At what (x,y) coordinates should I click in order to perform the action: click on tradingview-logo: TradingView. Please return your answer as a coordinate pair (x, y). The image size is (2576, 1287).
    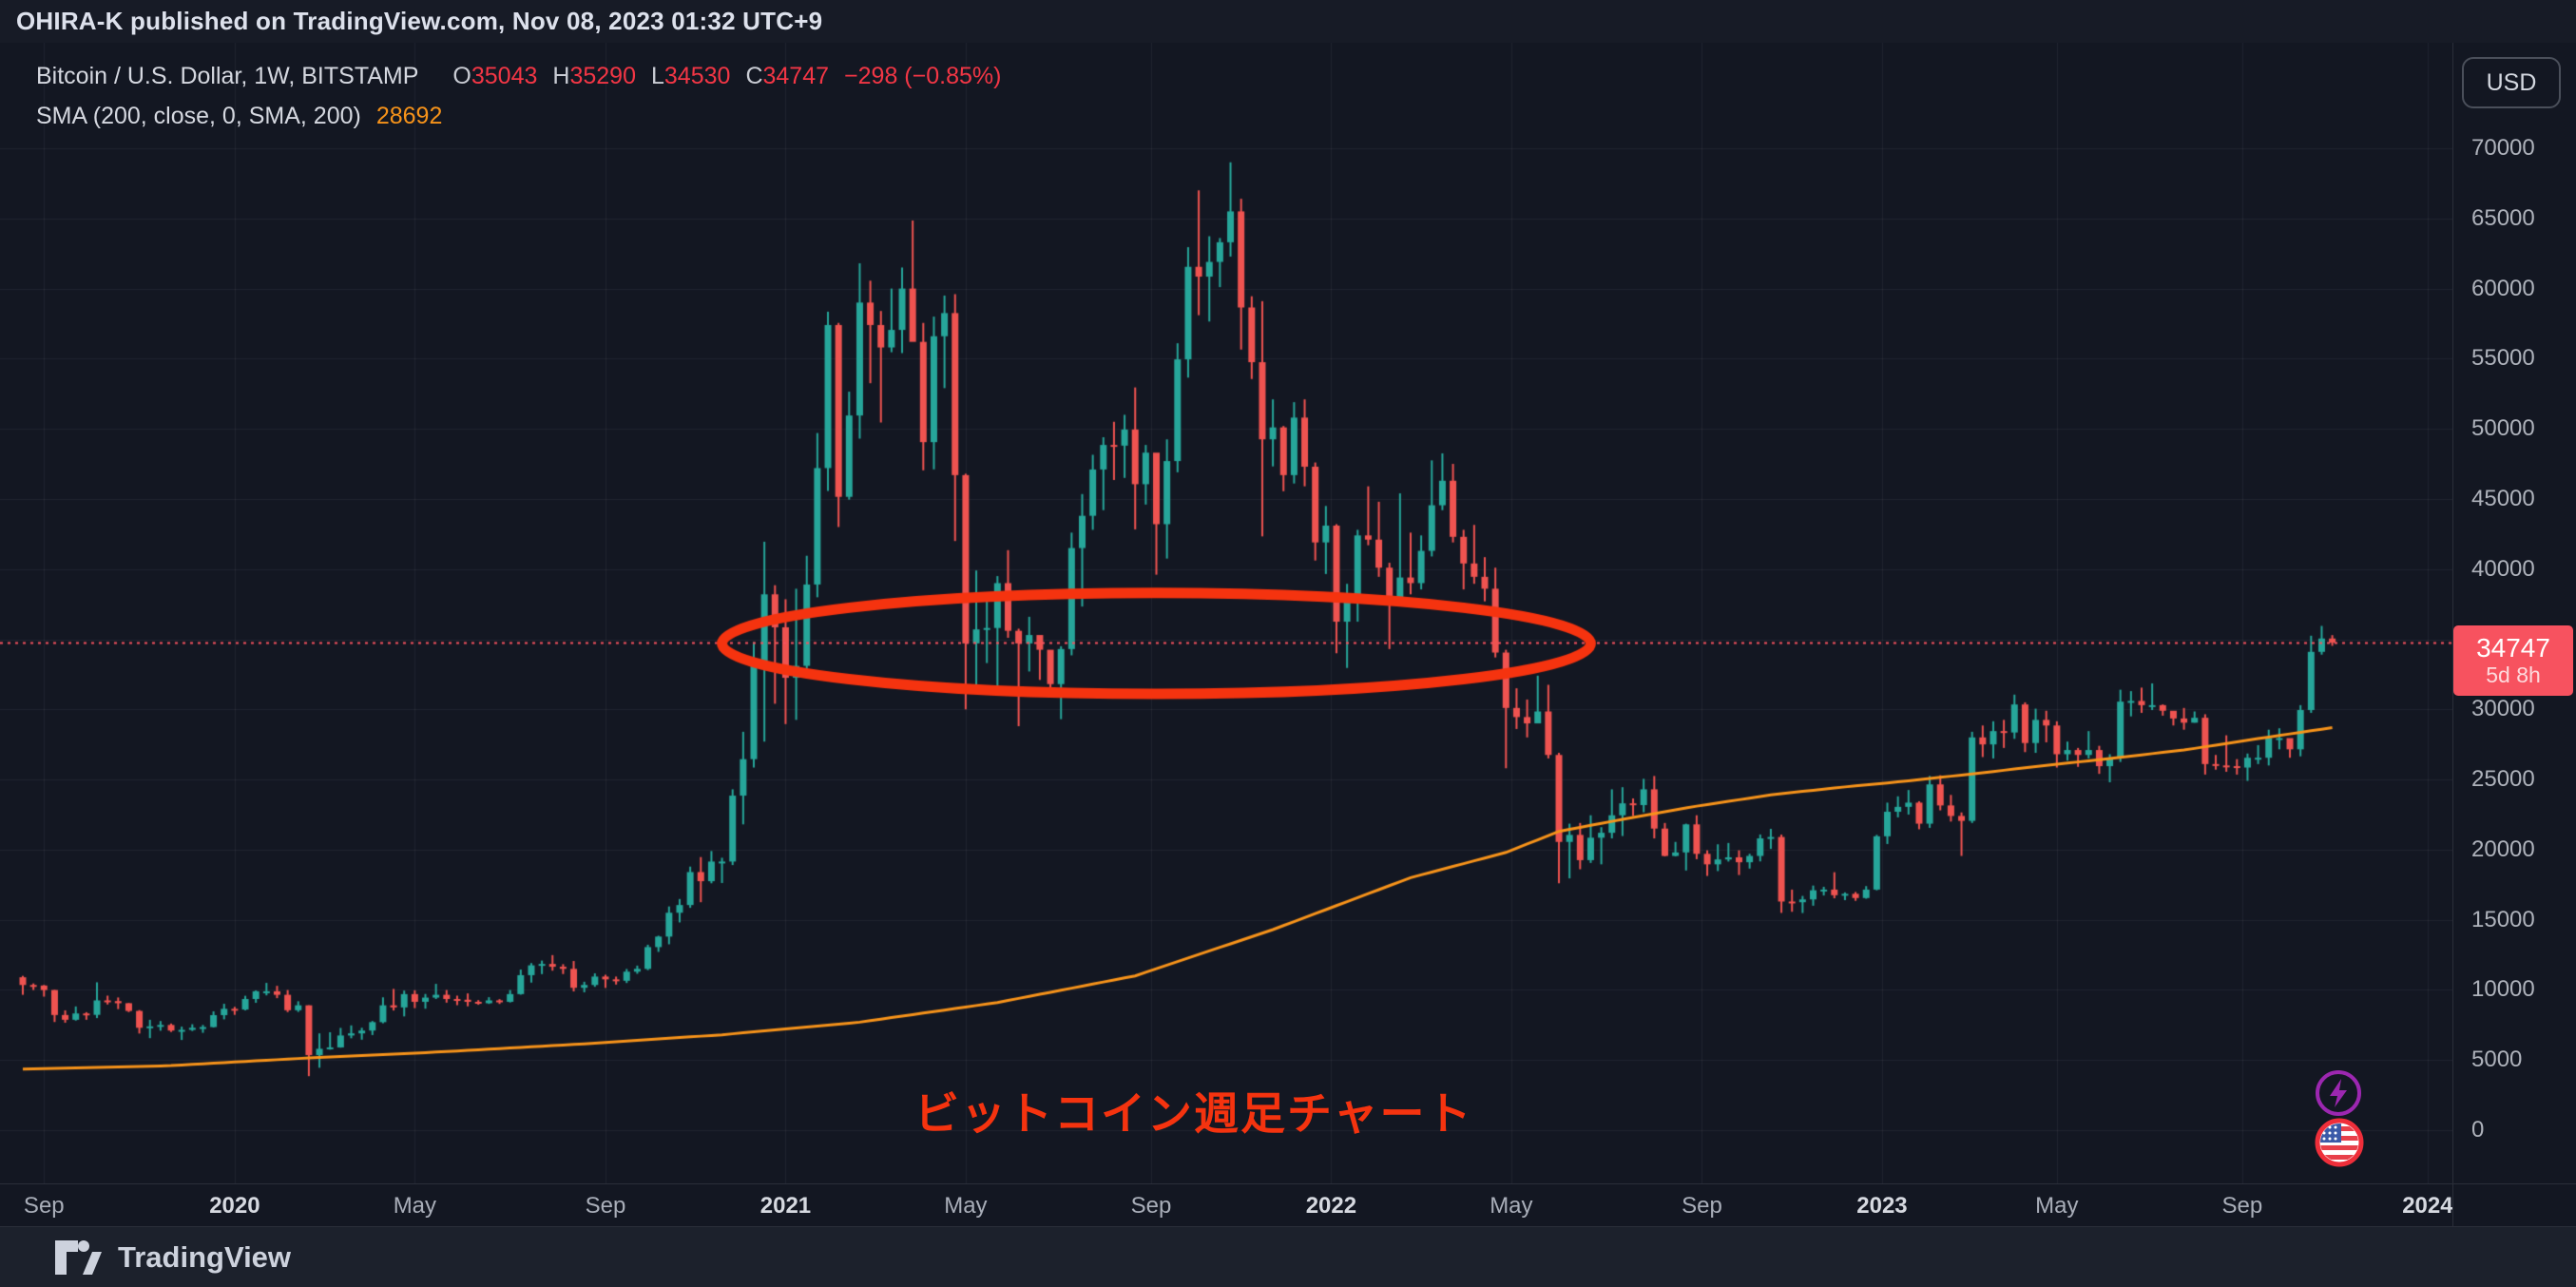
    Looking at the image, I should click on (172, 1257).